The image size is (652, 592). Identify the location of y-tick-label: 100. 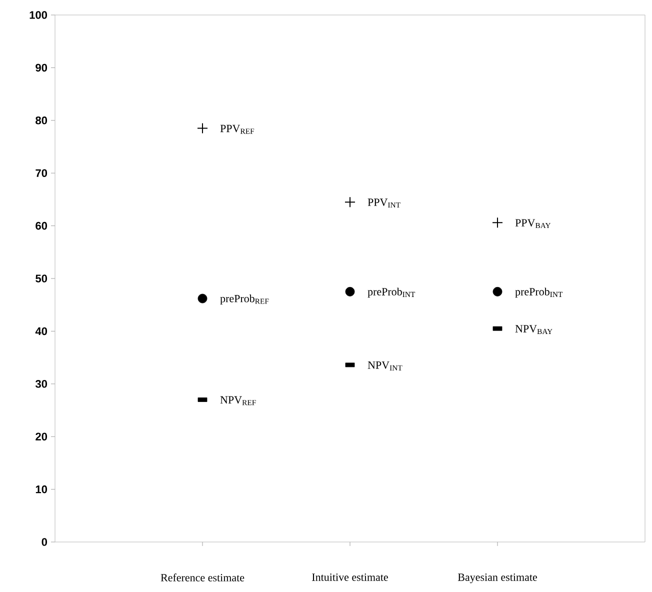
(39, 15).